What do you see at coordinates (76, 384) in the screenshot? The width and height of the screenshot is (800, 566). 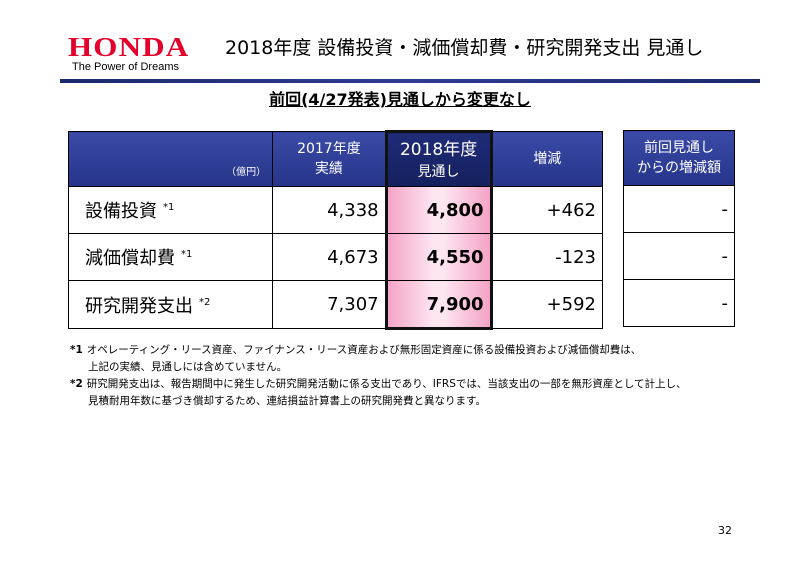 I see `footnote-marker: *2` at bounding box center [76, 384].